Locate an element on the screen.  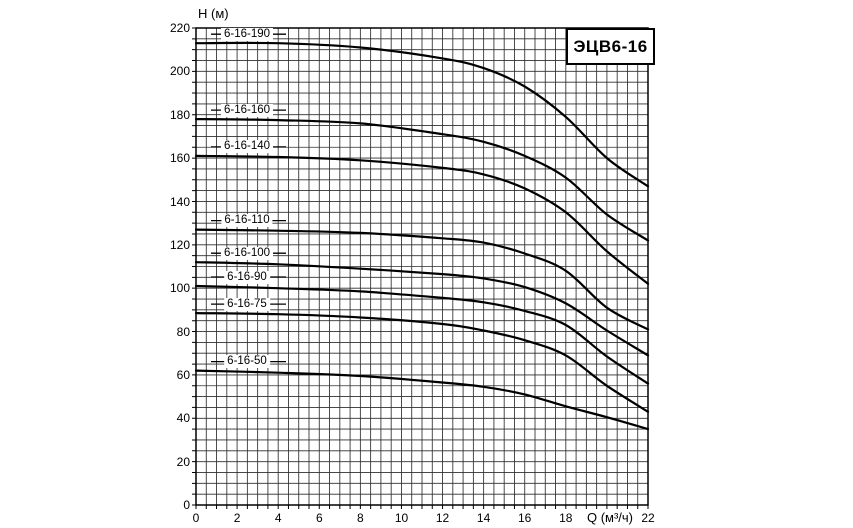
y-tick-label-140: 140 is located at coordinates (179, 201).